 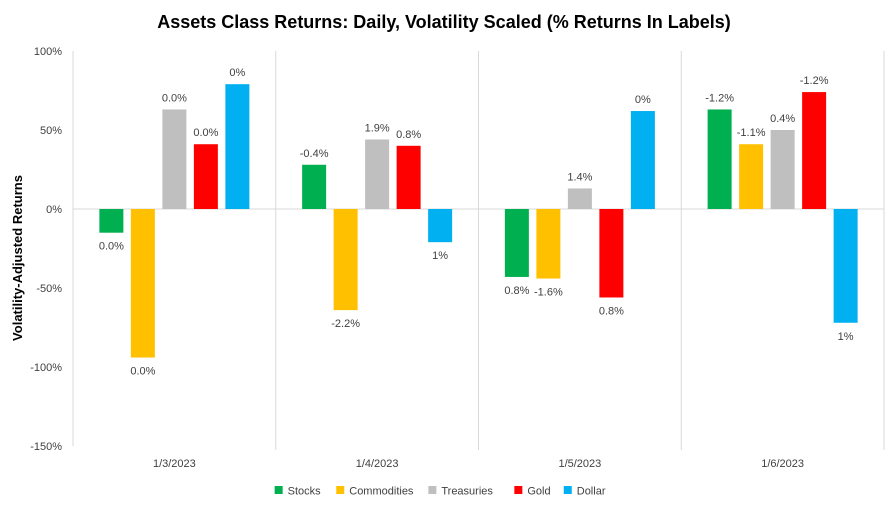 What do you see at coordinates (345, 324) in the screenshot?
I see `data-label: -2.2%` at bounding box center [345, 324].